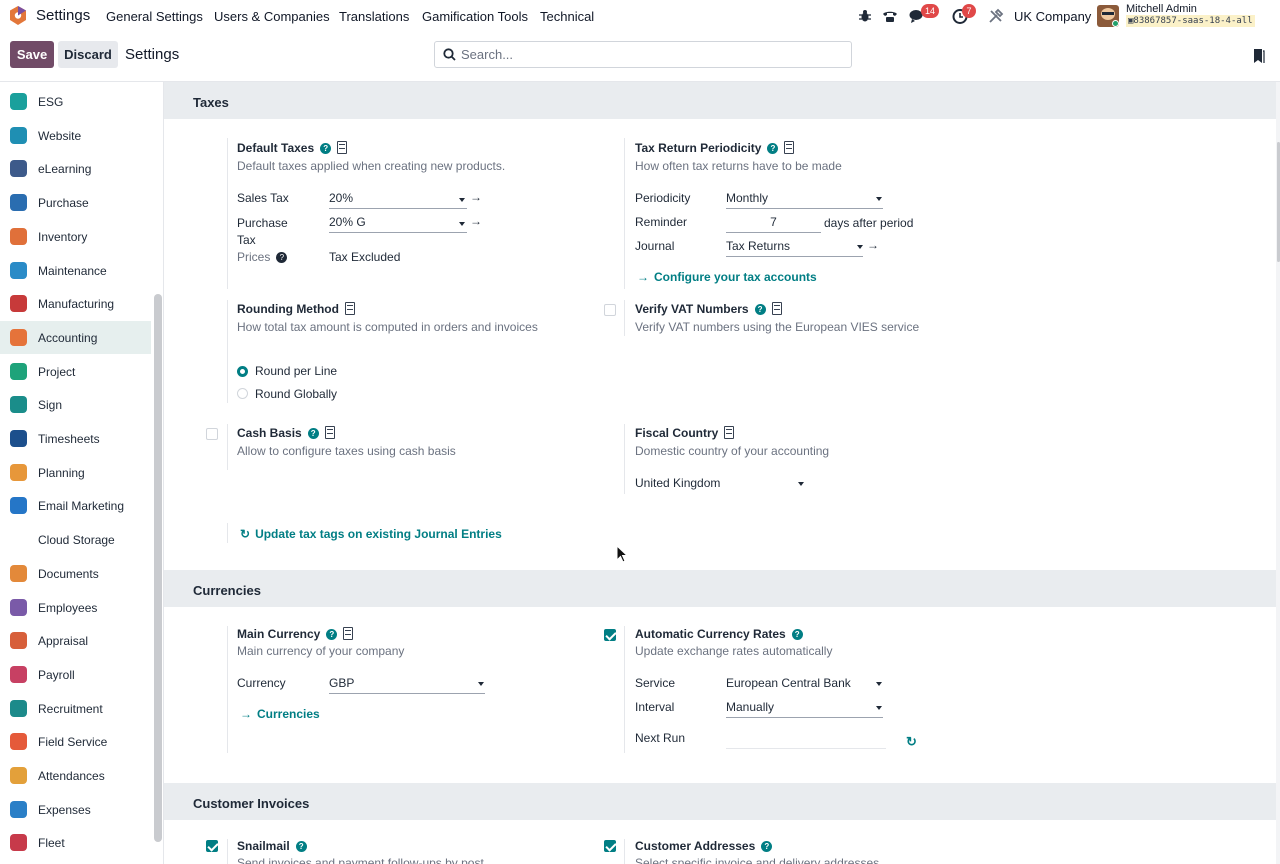 The image size is (1280, 864). Describe the element at coordinates (374, 16) in the screenshot. I see `menu-translations: Translations` at that location.